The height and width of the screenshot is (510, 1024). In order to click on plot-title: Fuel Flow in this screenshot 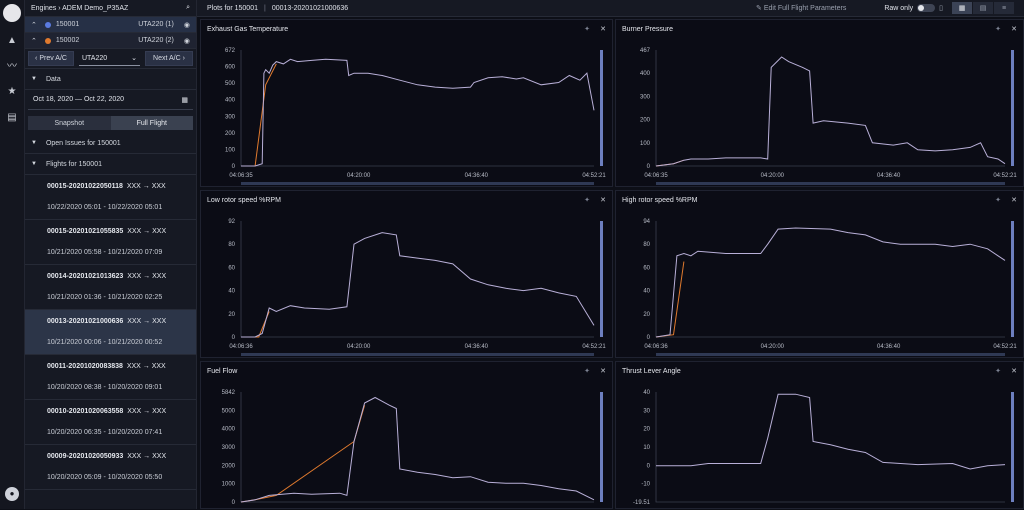, I will do `click(222, 371)`.